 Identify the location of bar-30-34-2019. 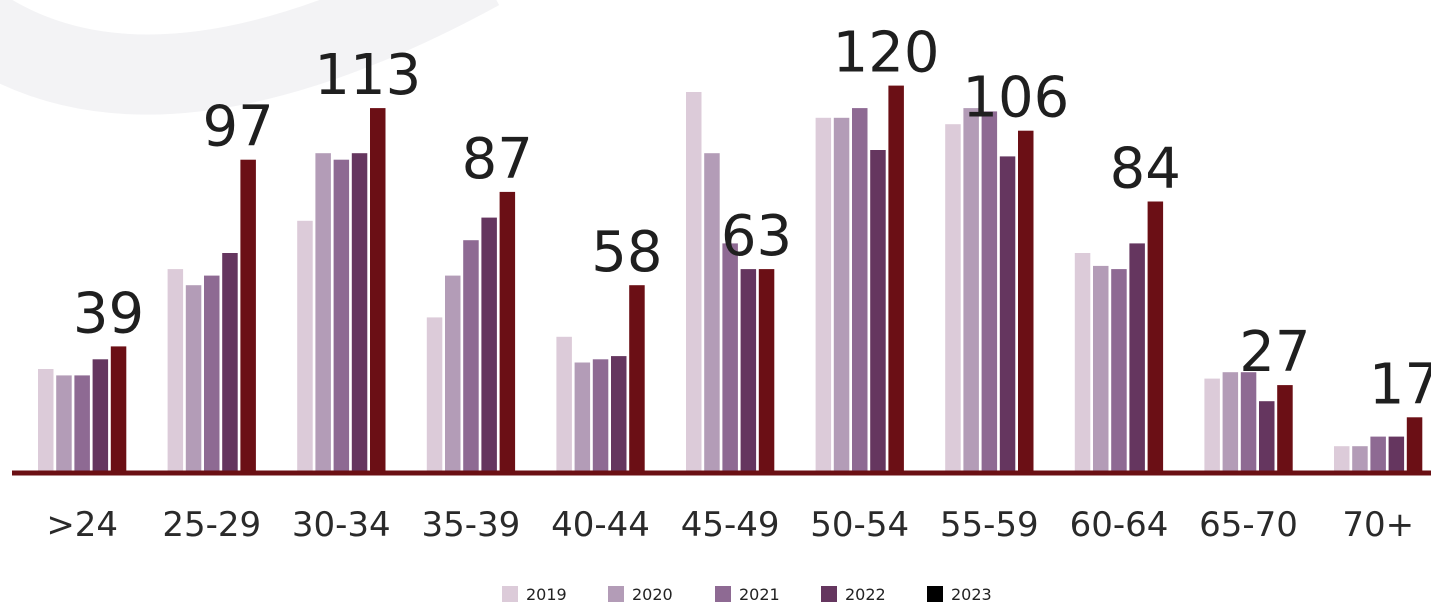
(305, 346).